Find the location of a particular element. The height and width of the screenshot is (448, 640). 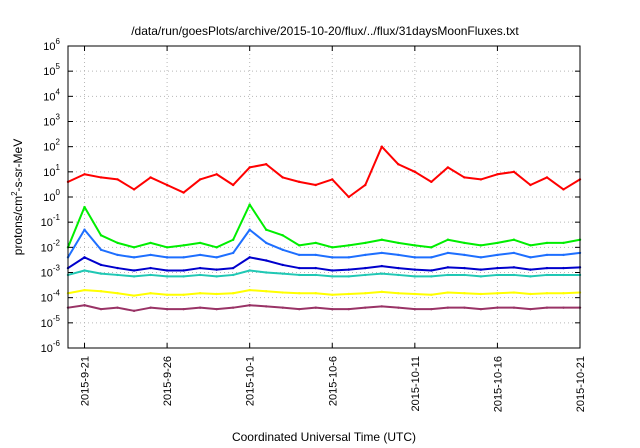

y-tick-label: 10⁴ is located at coordinates (51, 95).